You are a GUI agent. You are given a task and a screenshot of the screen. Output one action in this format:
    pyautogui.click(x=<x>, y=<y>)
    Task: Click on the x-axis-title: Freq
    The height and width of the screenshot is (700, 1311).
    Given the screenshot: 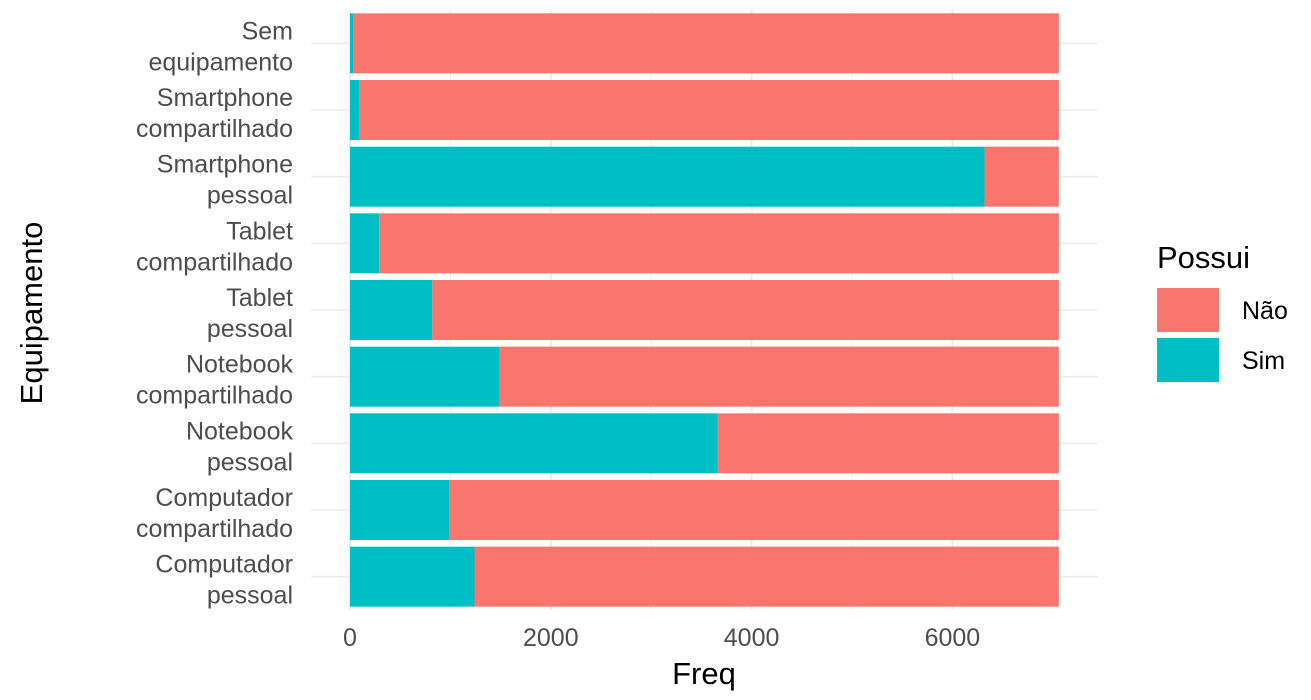 What is the action you would take?
    pyautogui.click(x=704, y=673)
    